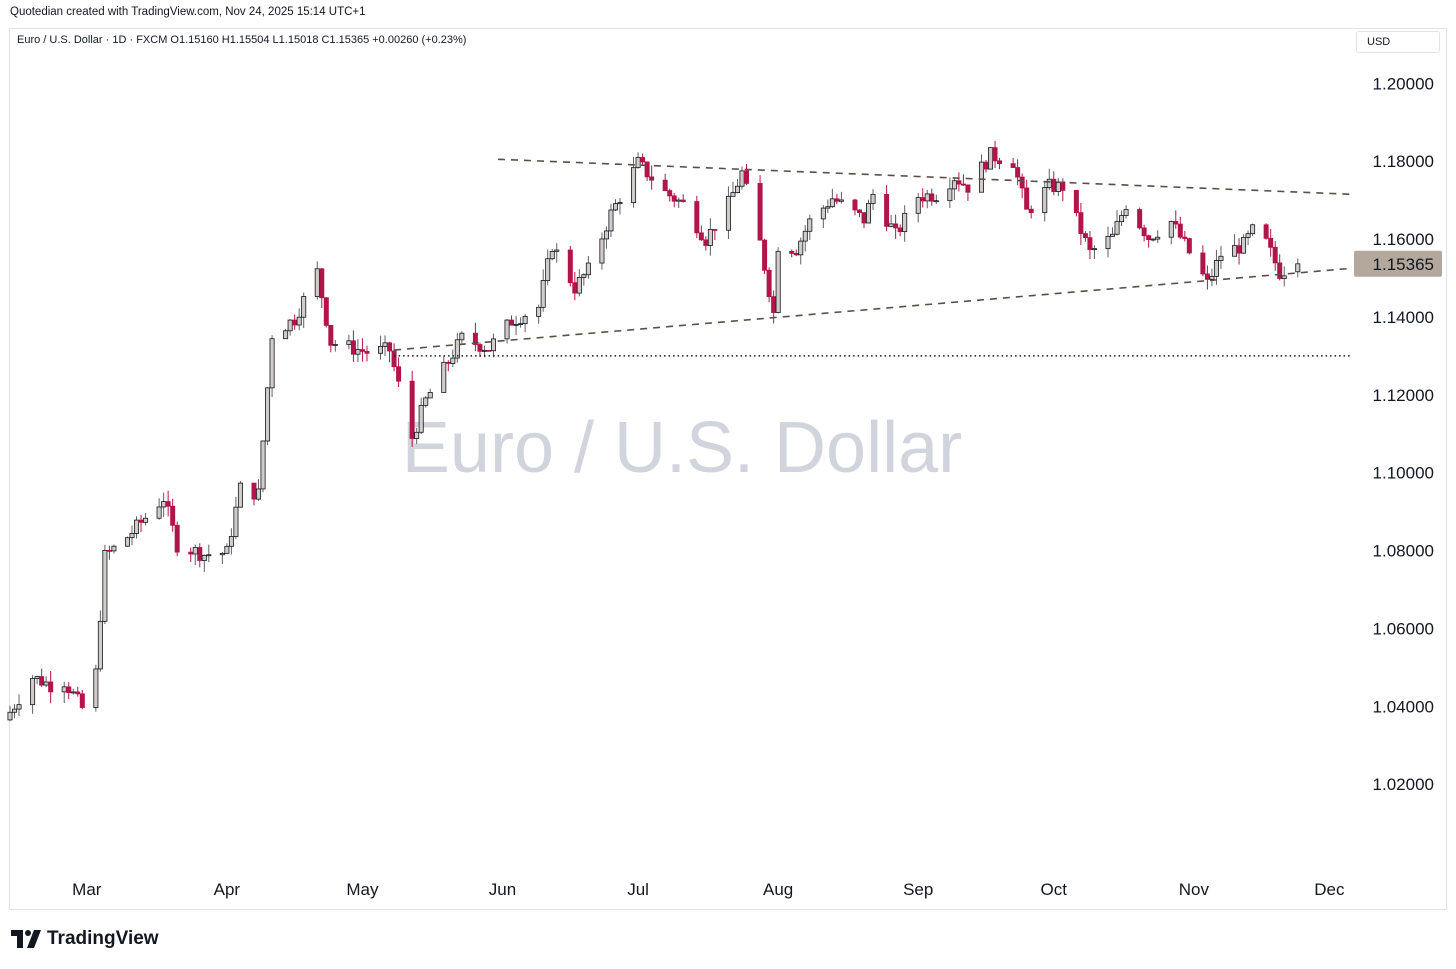  I want to click on tradingview-brand: TradingView, so click(85, 939).